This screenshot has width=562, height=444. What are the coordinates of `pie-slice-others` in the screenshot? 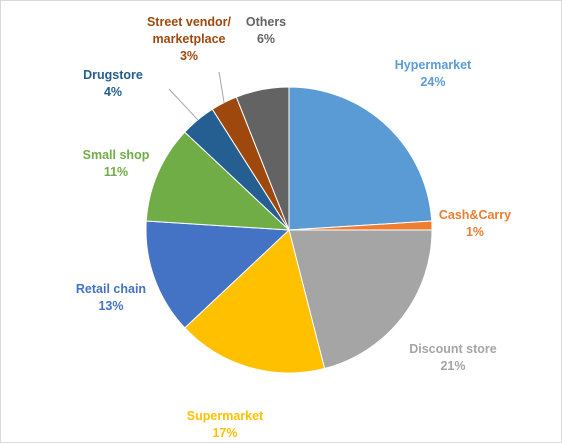 It's located at (262, 158).